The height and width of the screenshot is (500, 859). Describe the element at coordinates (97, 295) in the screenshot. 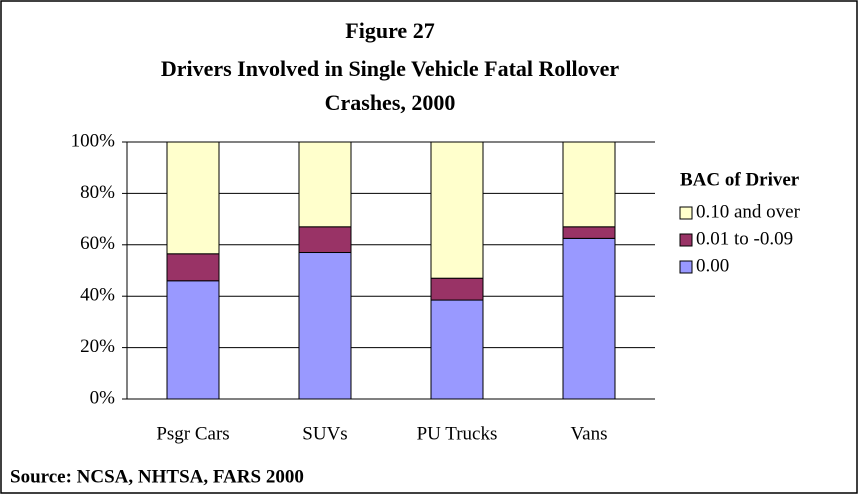

I see `y-tick-label: 40%` at that location.